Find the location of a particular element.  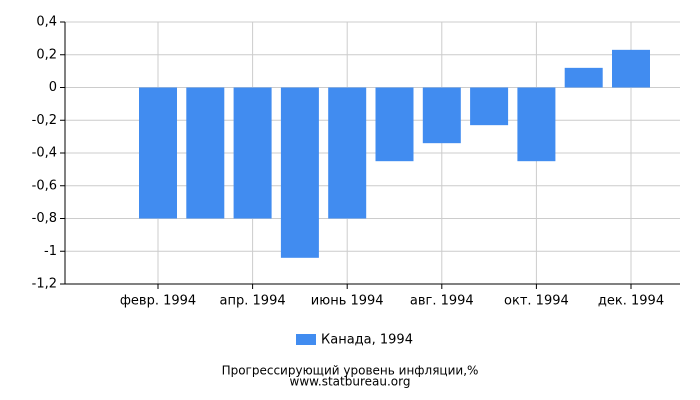

x-tick-label: апр. 1994 is located at coordinates (253, 301).